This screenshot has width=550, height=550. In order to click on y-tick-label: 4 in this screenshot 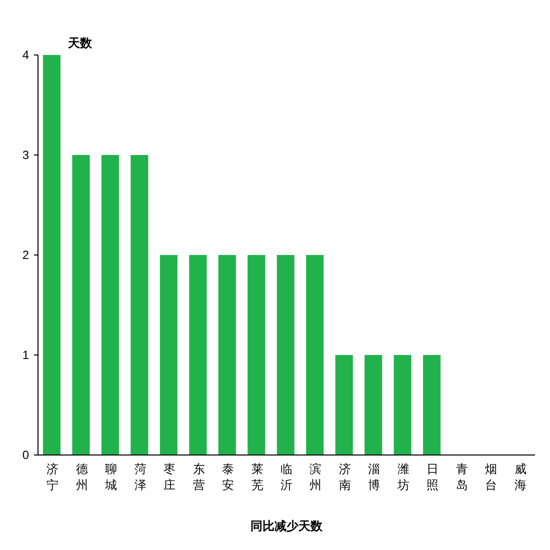, I will do `click(26, 55)`.